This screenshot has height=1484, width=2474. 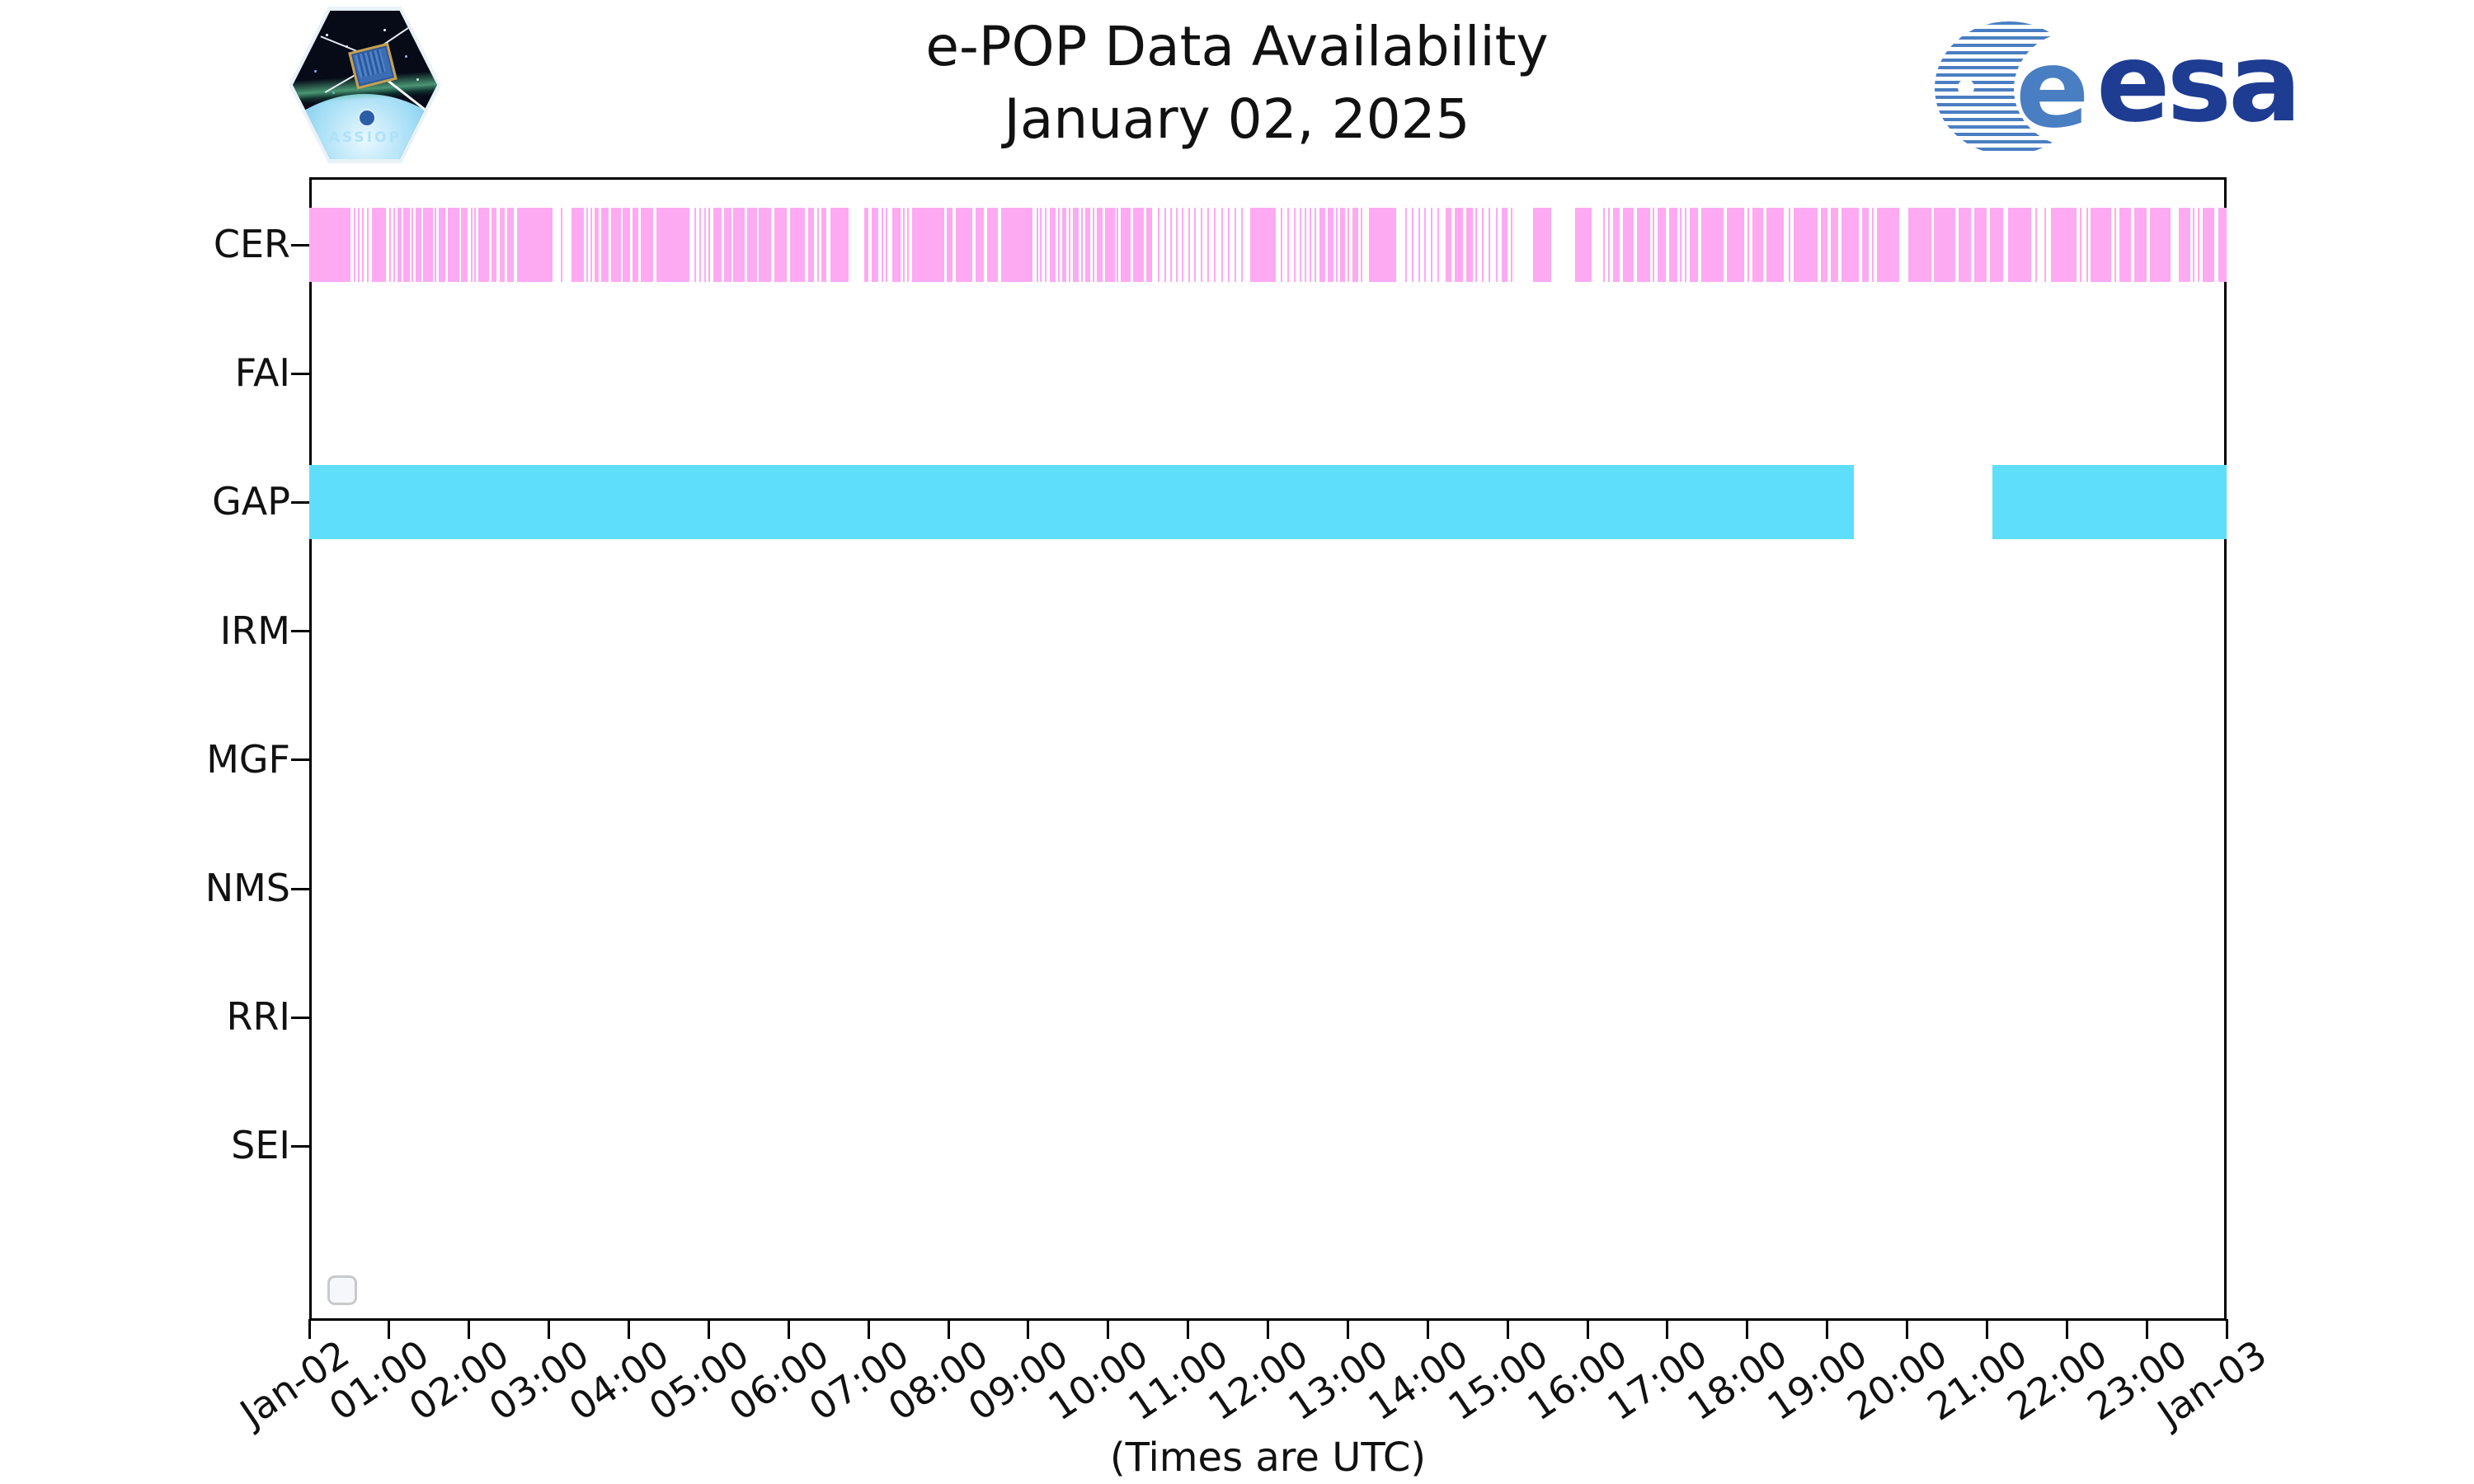 What do you see at coordinates (260, 1145) in the screenshot?
I see `y-label-sei: SEI` at bounding box center [260, 1145].